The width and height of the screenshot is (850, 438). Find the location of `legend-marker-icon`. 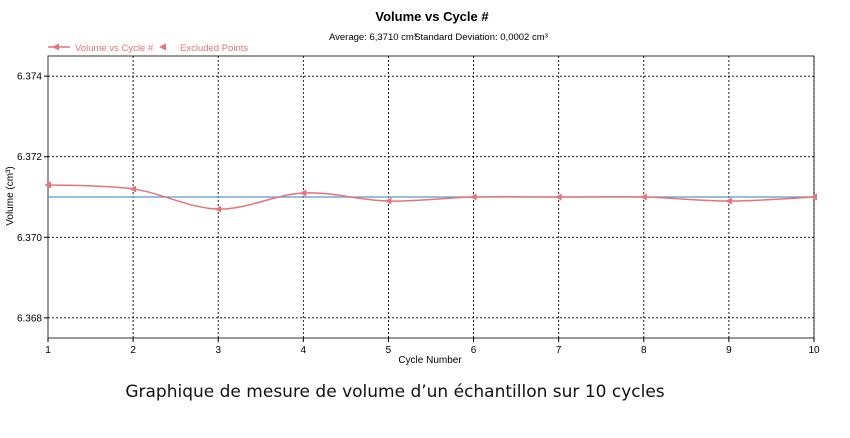

legend-marker-icon is located at coordinates (55, 47).